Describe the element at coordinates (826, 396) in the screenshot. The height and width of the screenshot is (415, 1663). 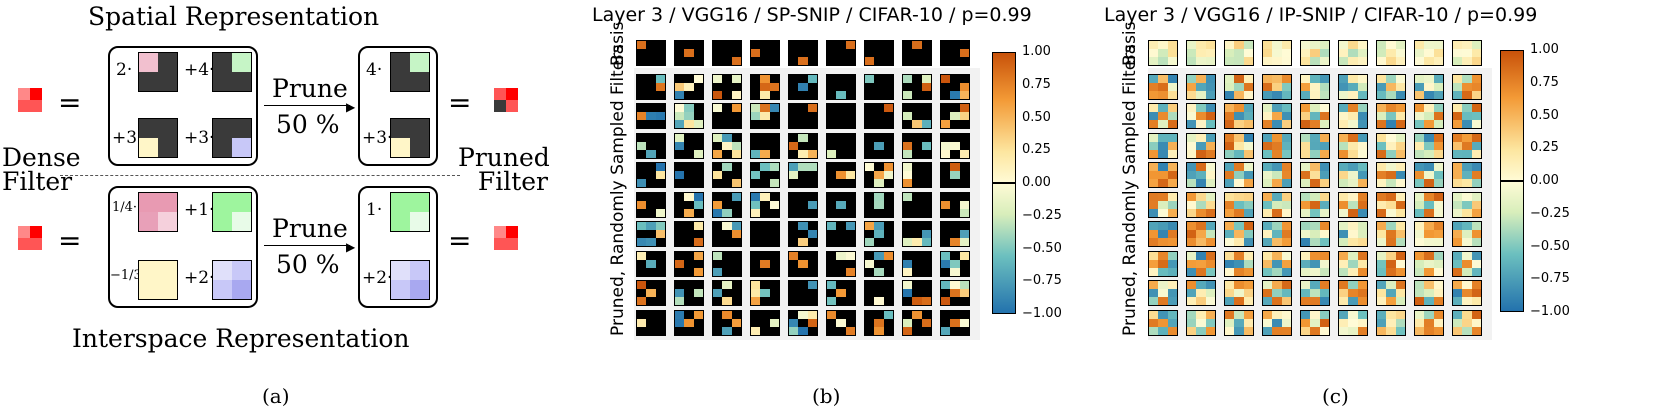
I see `caption-b: (b)` at that location.